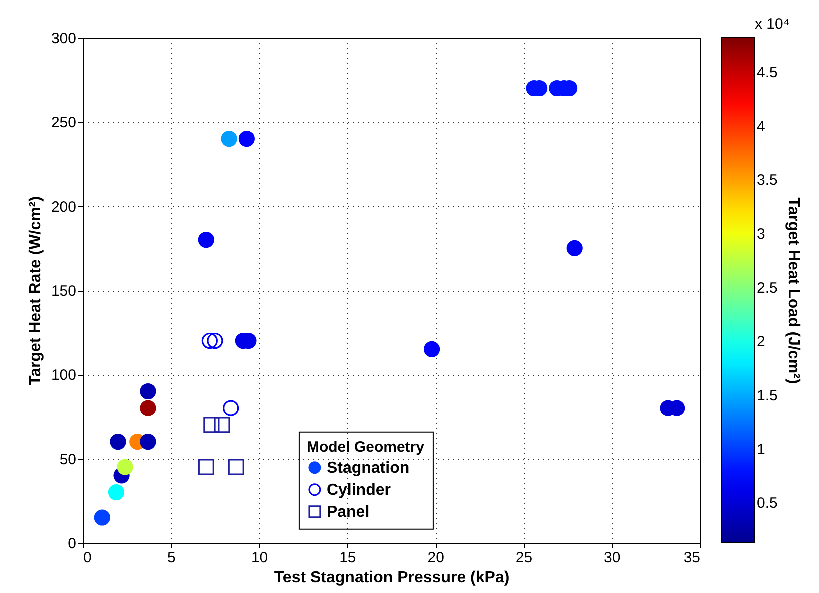  Describe the element at coordinates (767, 503) in the screenshot. I see `color-bar-label: 0.5` at that location.